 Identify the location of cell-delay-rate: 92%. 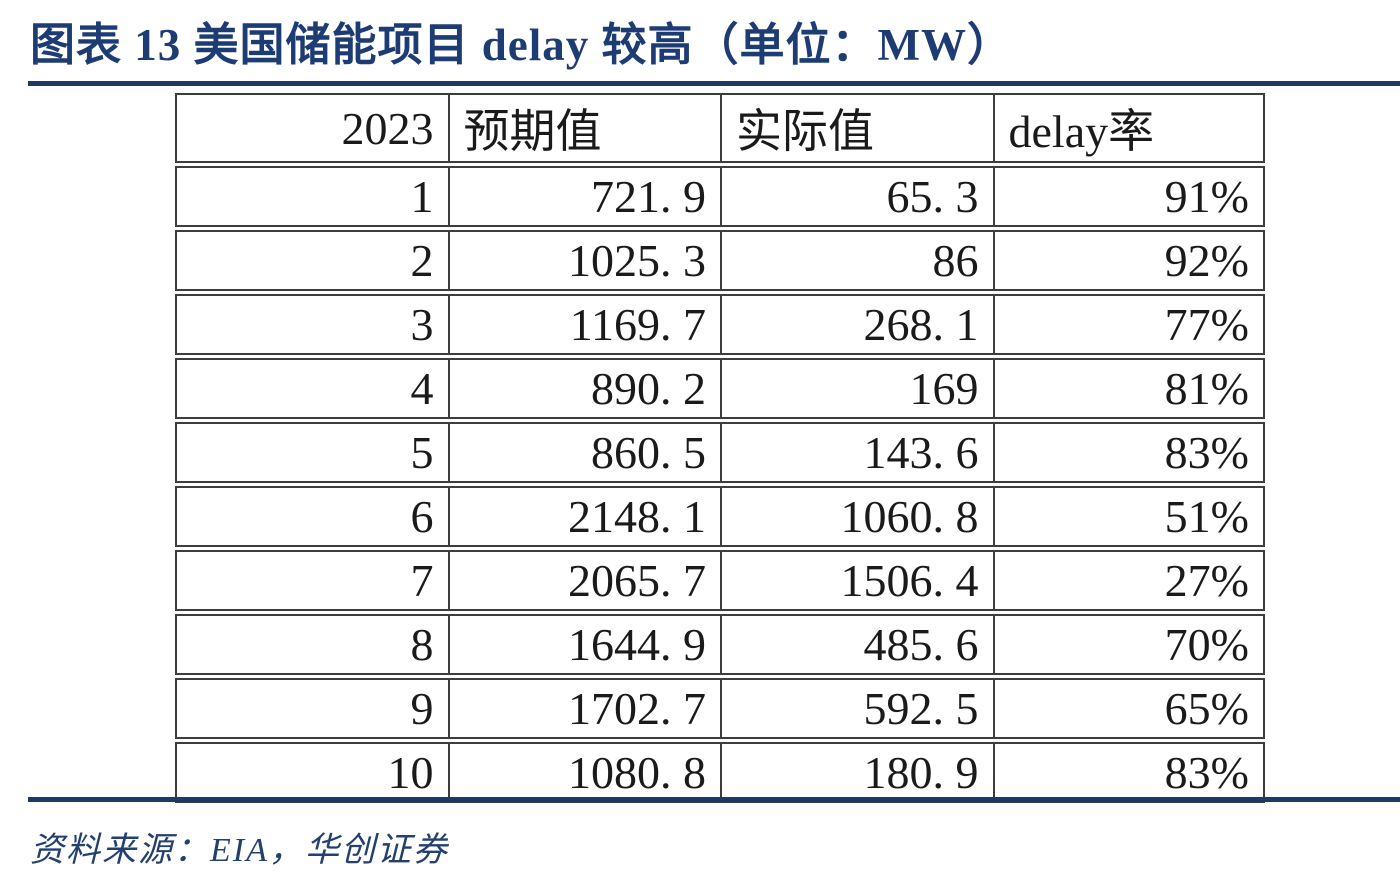
(1128, 260).